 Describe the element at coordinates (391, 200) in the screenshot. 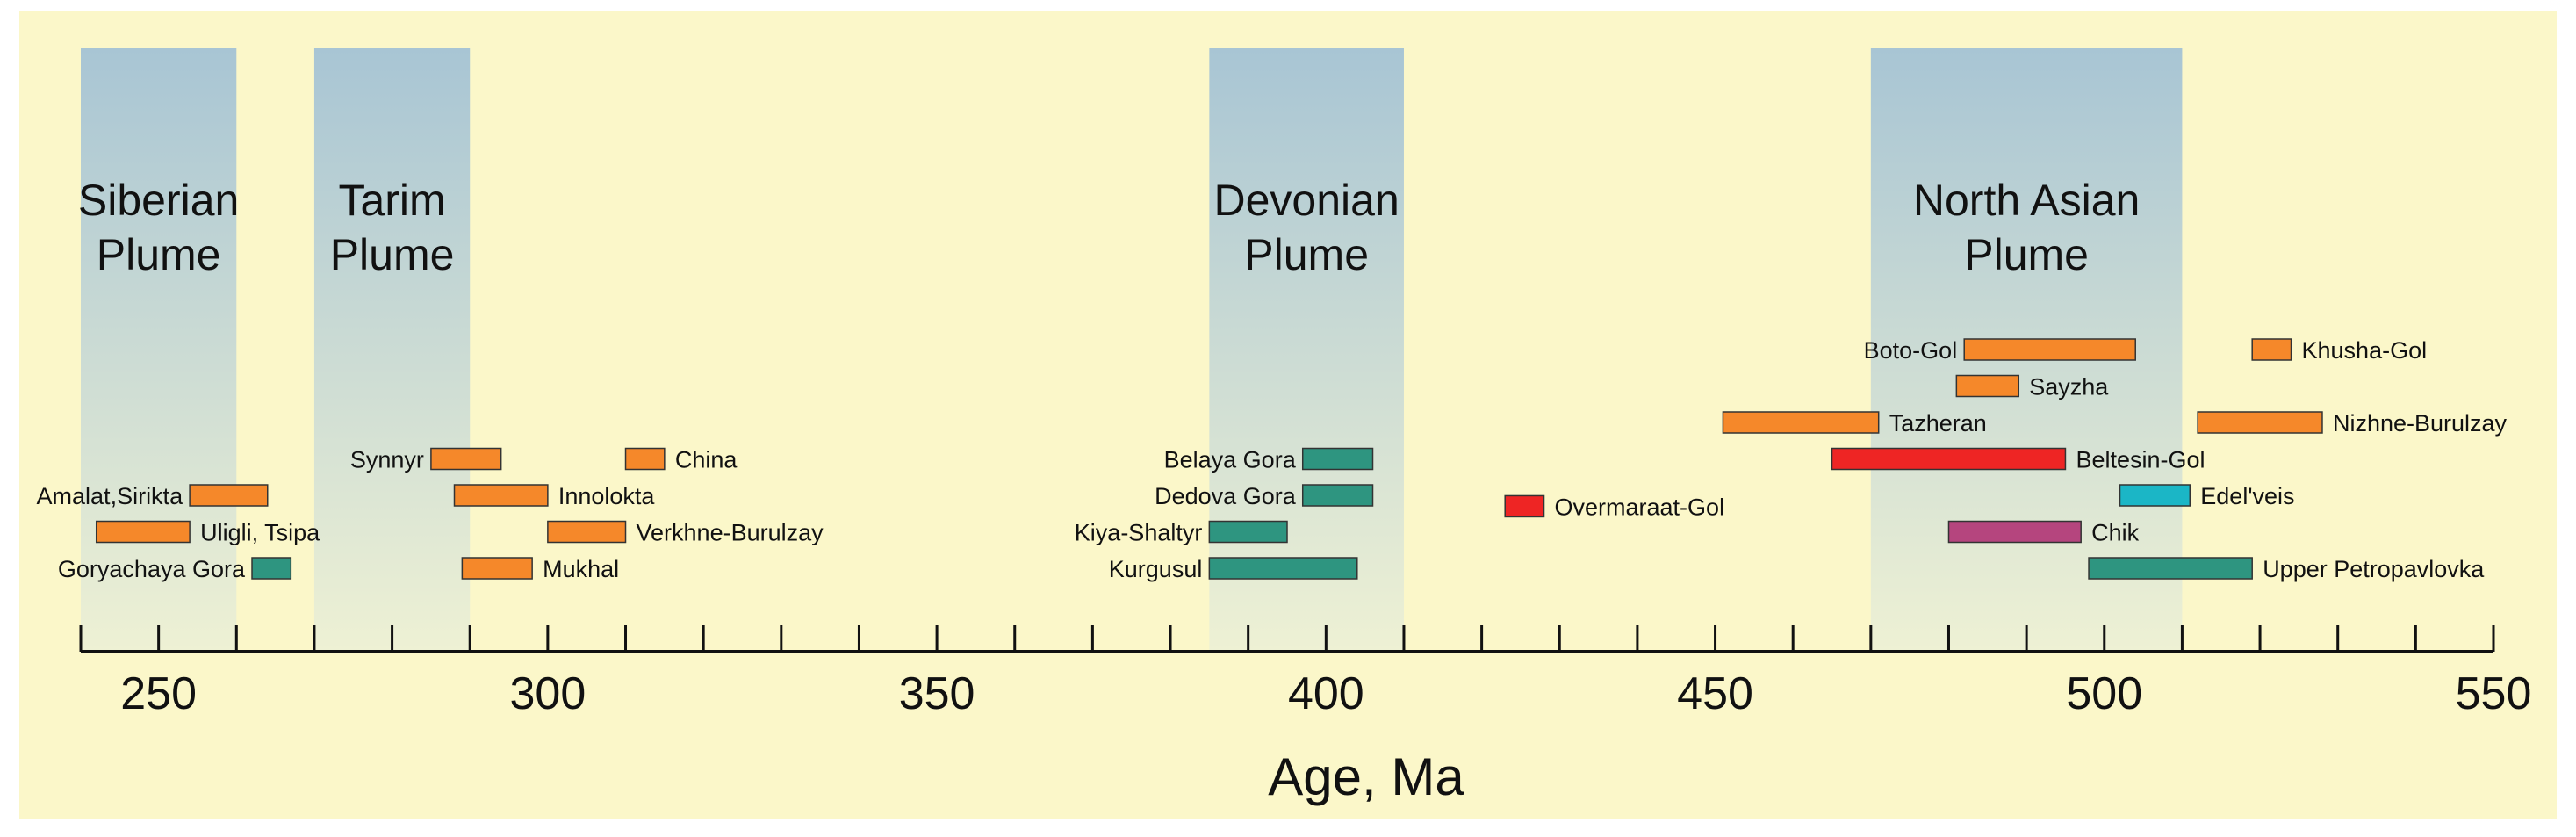

I see `plume-label: Tarim` at that location.